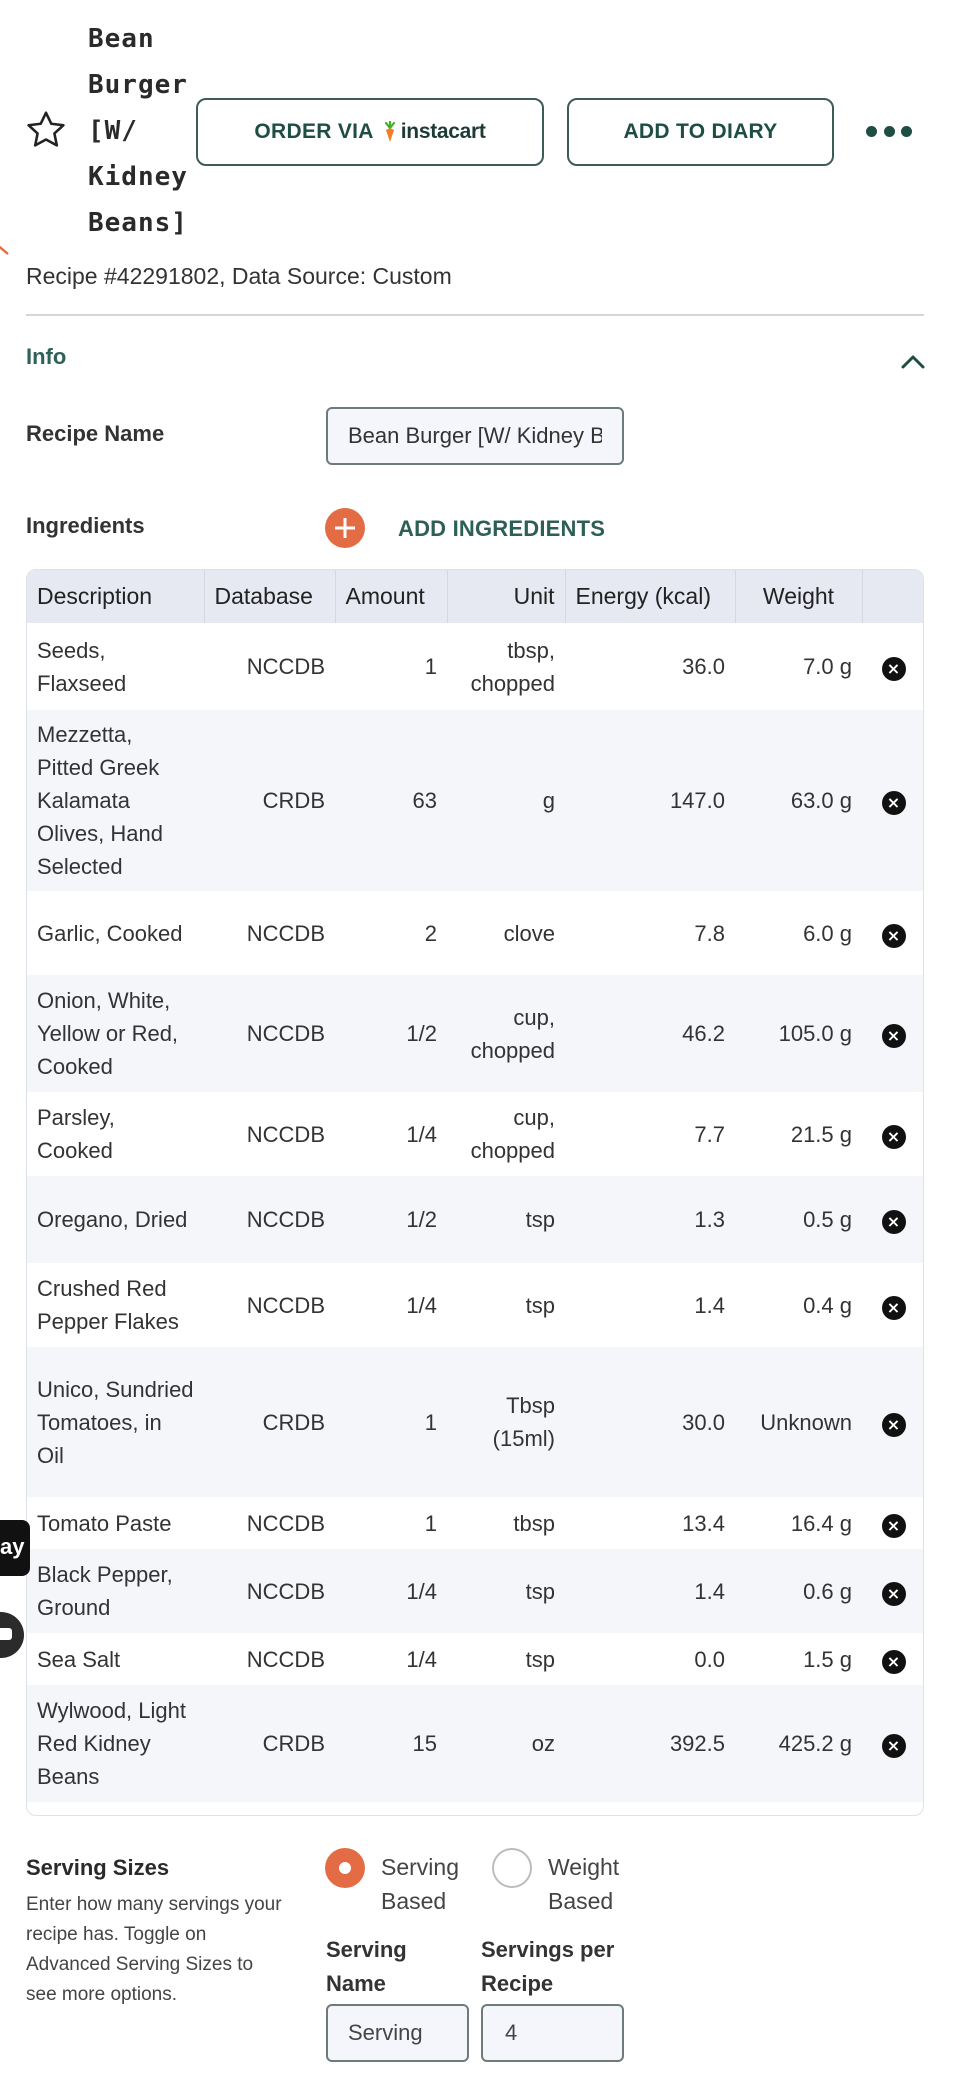  I want to click on serving-based-radio, so click(345, 1868).